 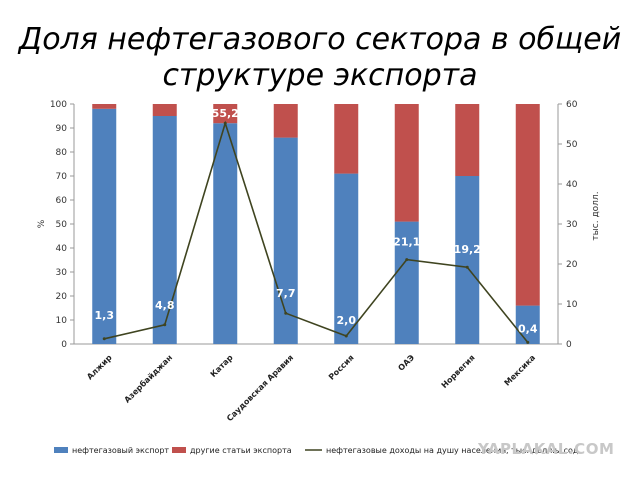 I want to click on data-label: 55,2, so click(x=225, y=113).